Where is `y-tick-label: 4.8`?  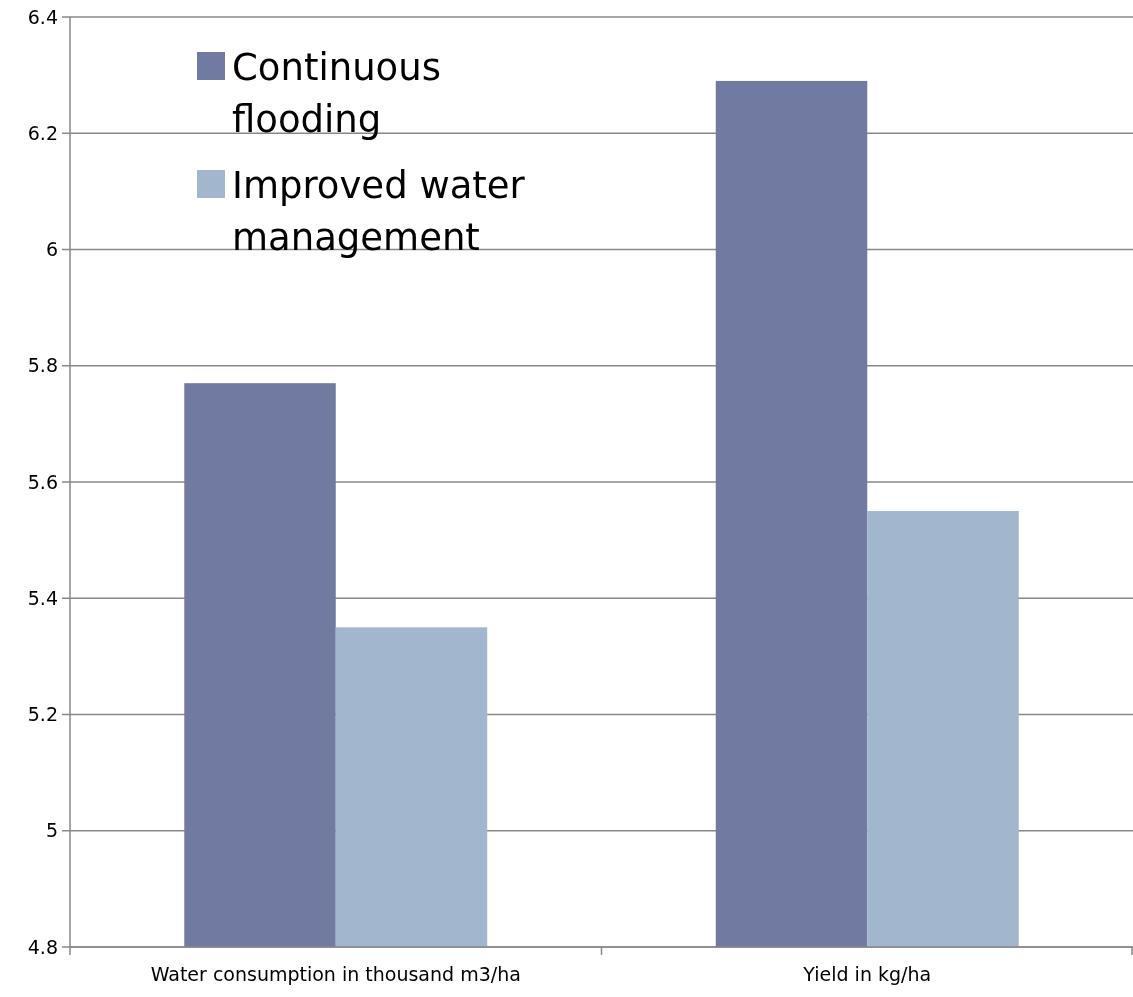 y-tick-label: 4.8 is located at coordinates (42, 946).